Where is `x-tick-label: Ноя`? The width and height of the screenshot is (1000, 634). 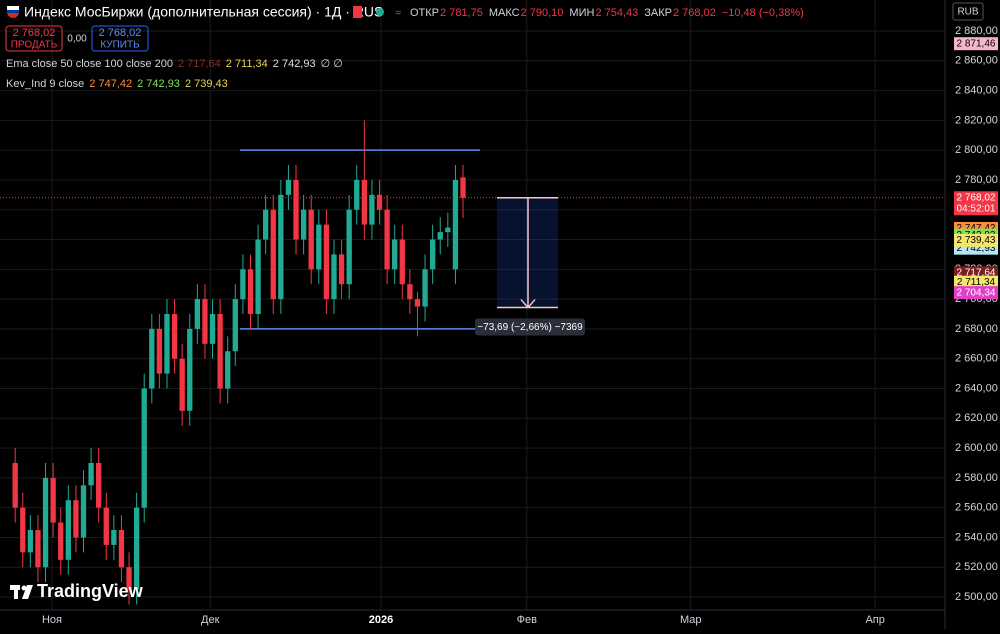 x-tick-label: Ноя is located at coordinates (52, 620).